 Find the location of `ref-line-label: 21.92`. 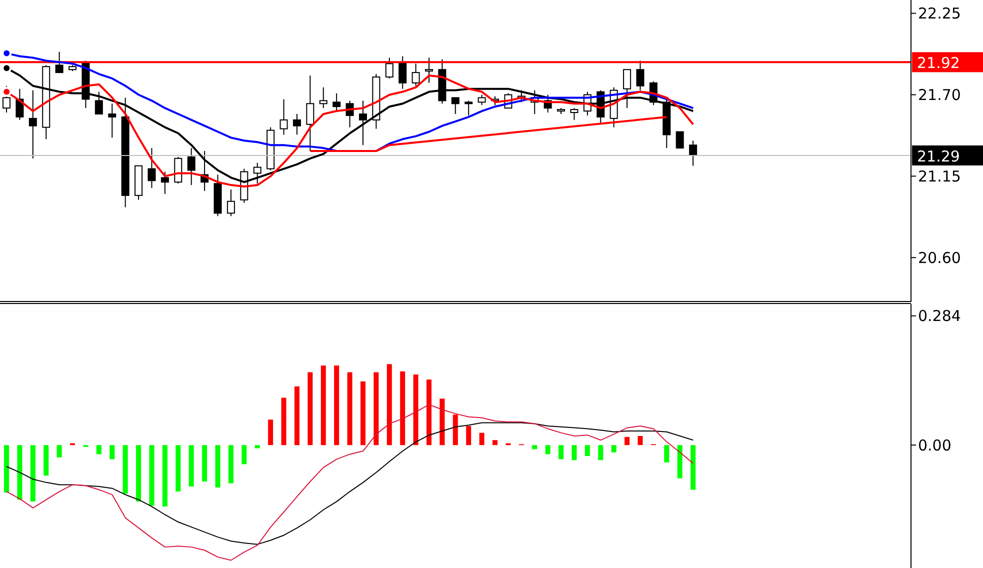

ref-line-label: 21.92 is located at coordinates (938, 63).